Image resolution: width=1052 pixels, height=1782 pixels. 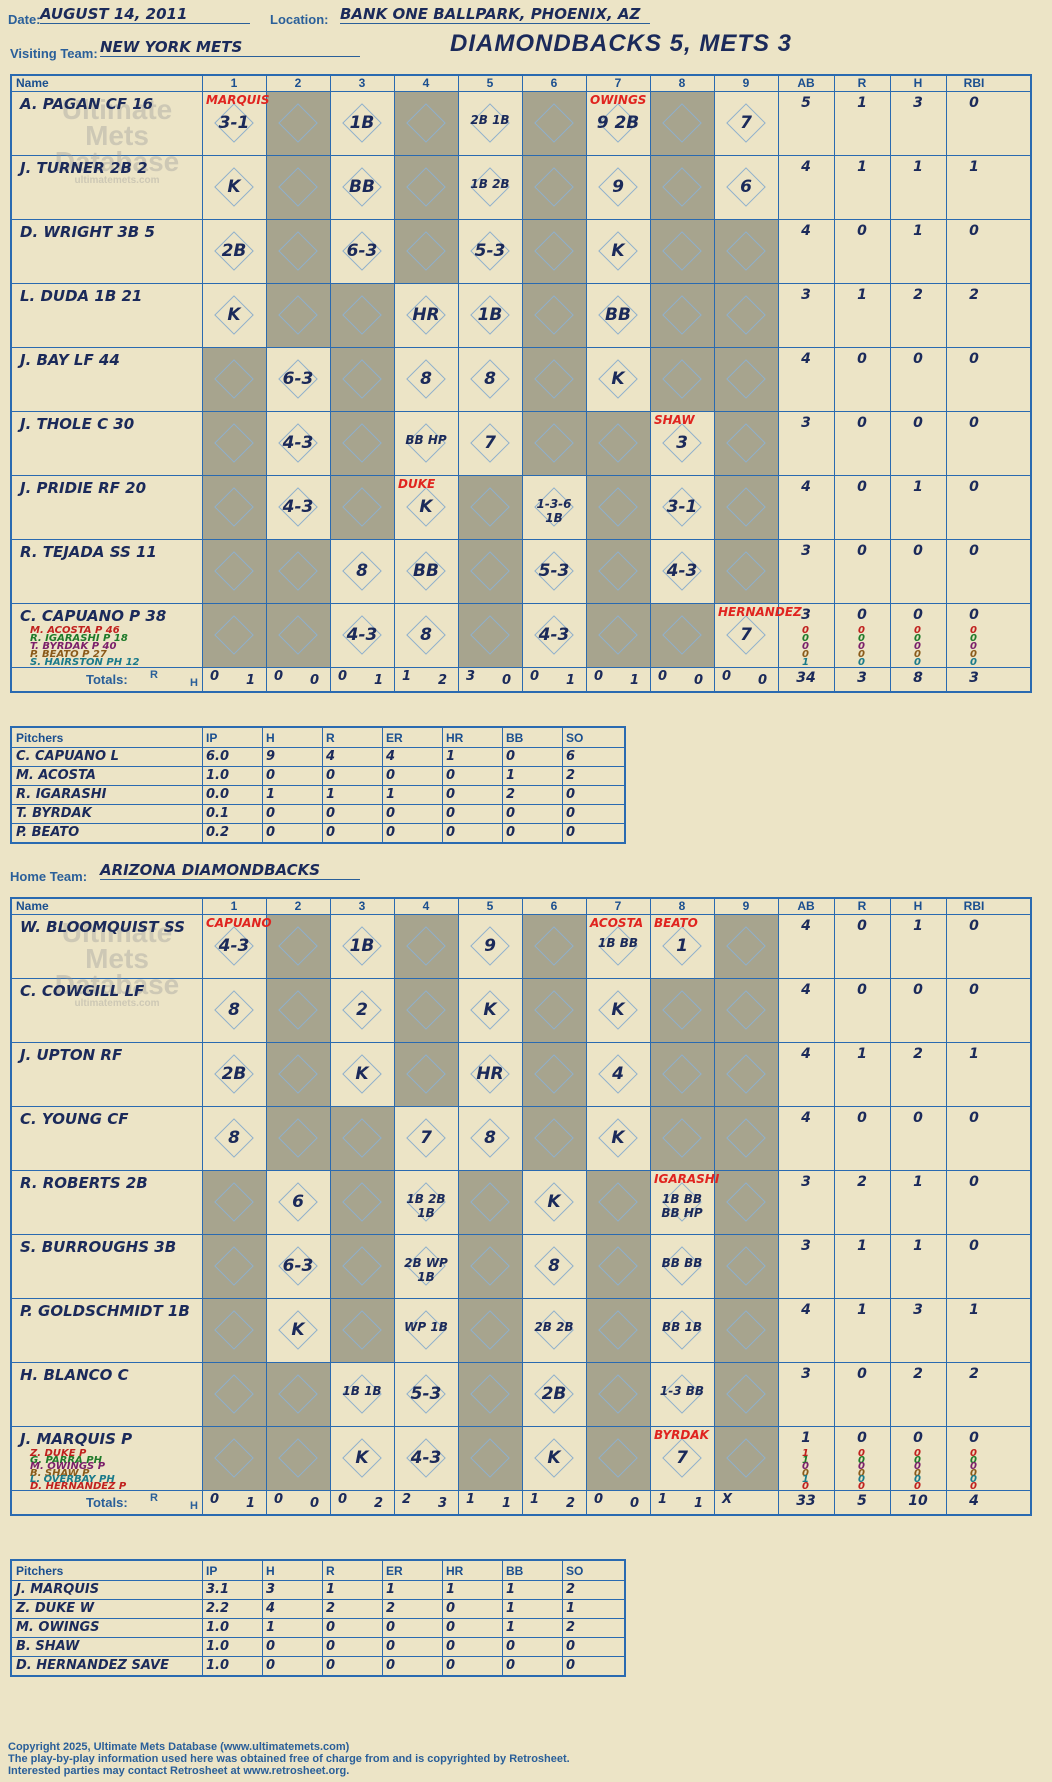 What do you see at coordinates (682, 906) in the screenshot?
I see `column-header: 8` at bounding box center [682, 906].